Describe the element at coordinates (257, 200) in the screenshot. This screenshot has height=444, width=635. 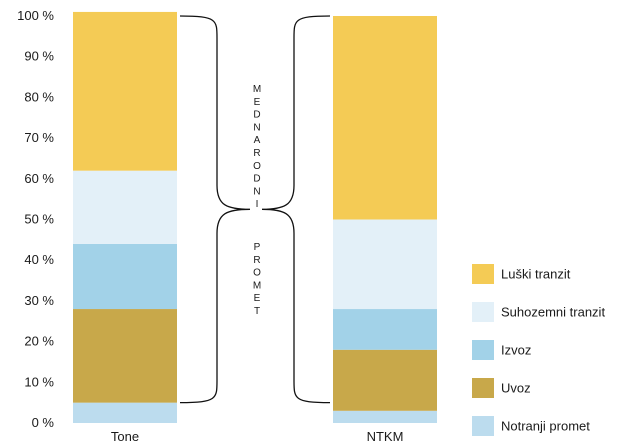
I see `brace-annotation: M E D N A R O D N I P R O M E T` at that location.